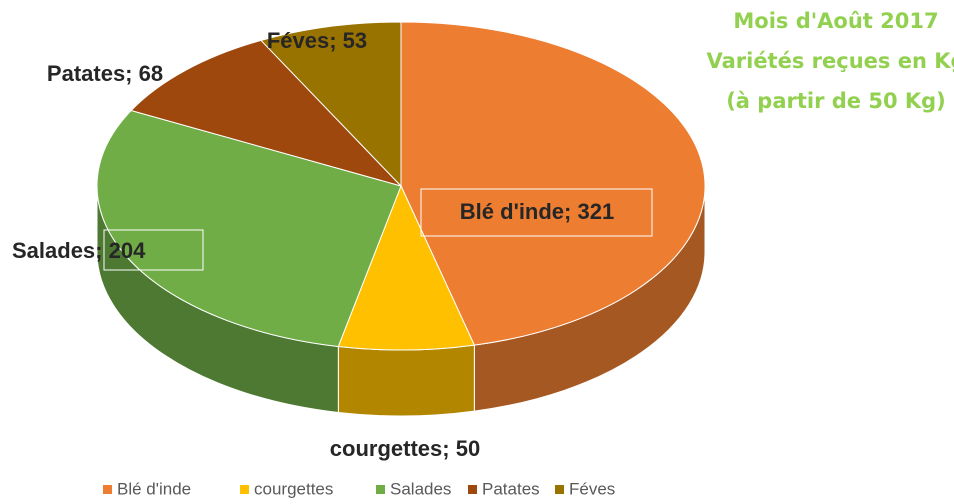  I want to click on legend-label: Salades, so click(420, 488).